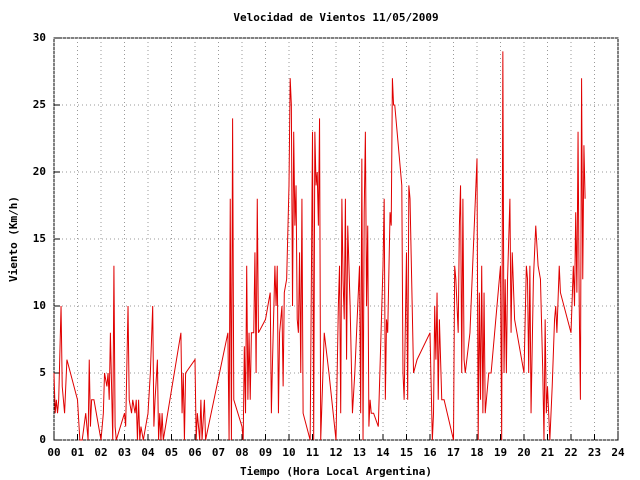 This screenshot has width=640, height=480. What do you see at coordinates (78, 452) in the screenshot?
I see `x-tick-label: 01` at bounding box center [78, 452].